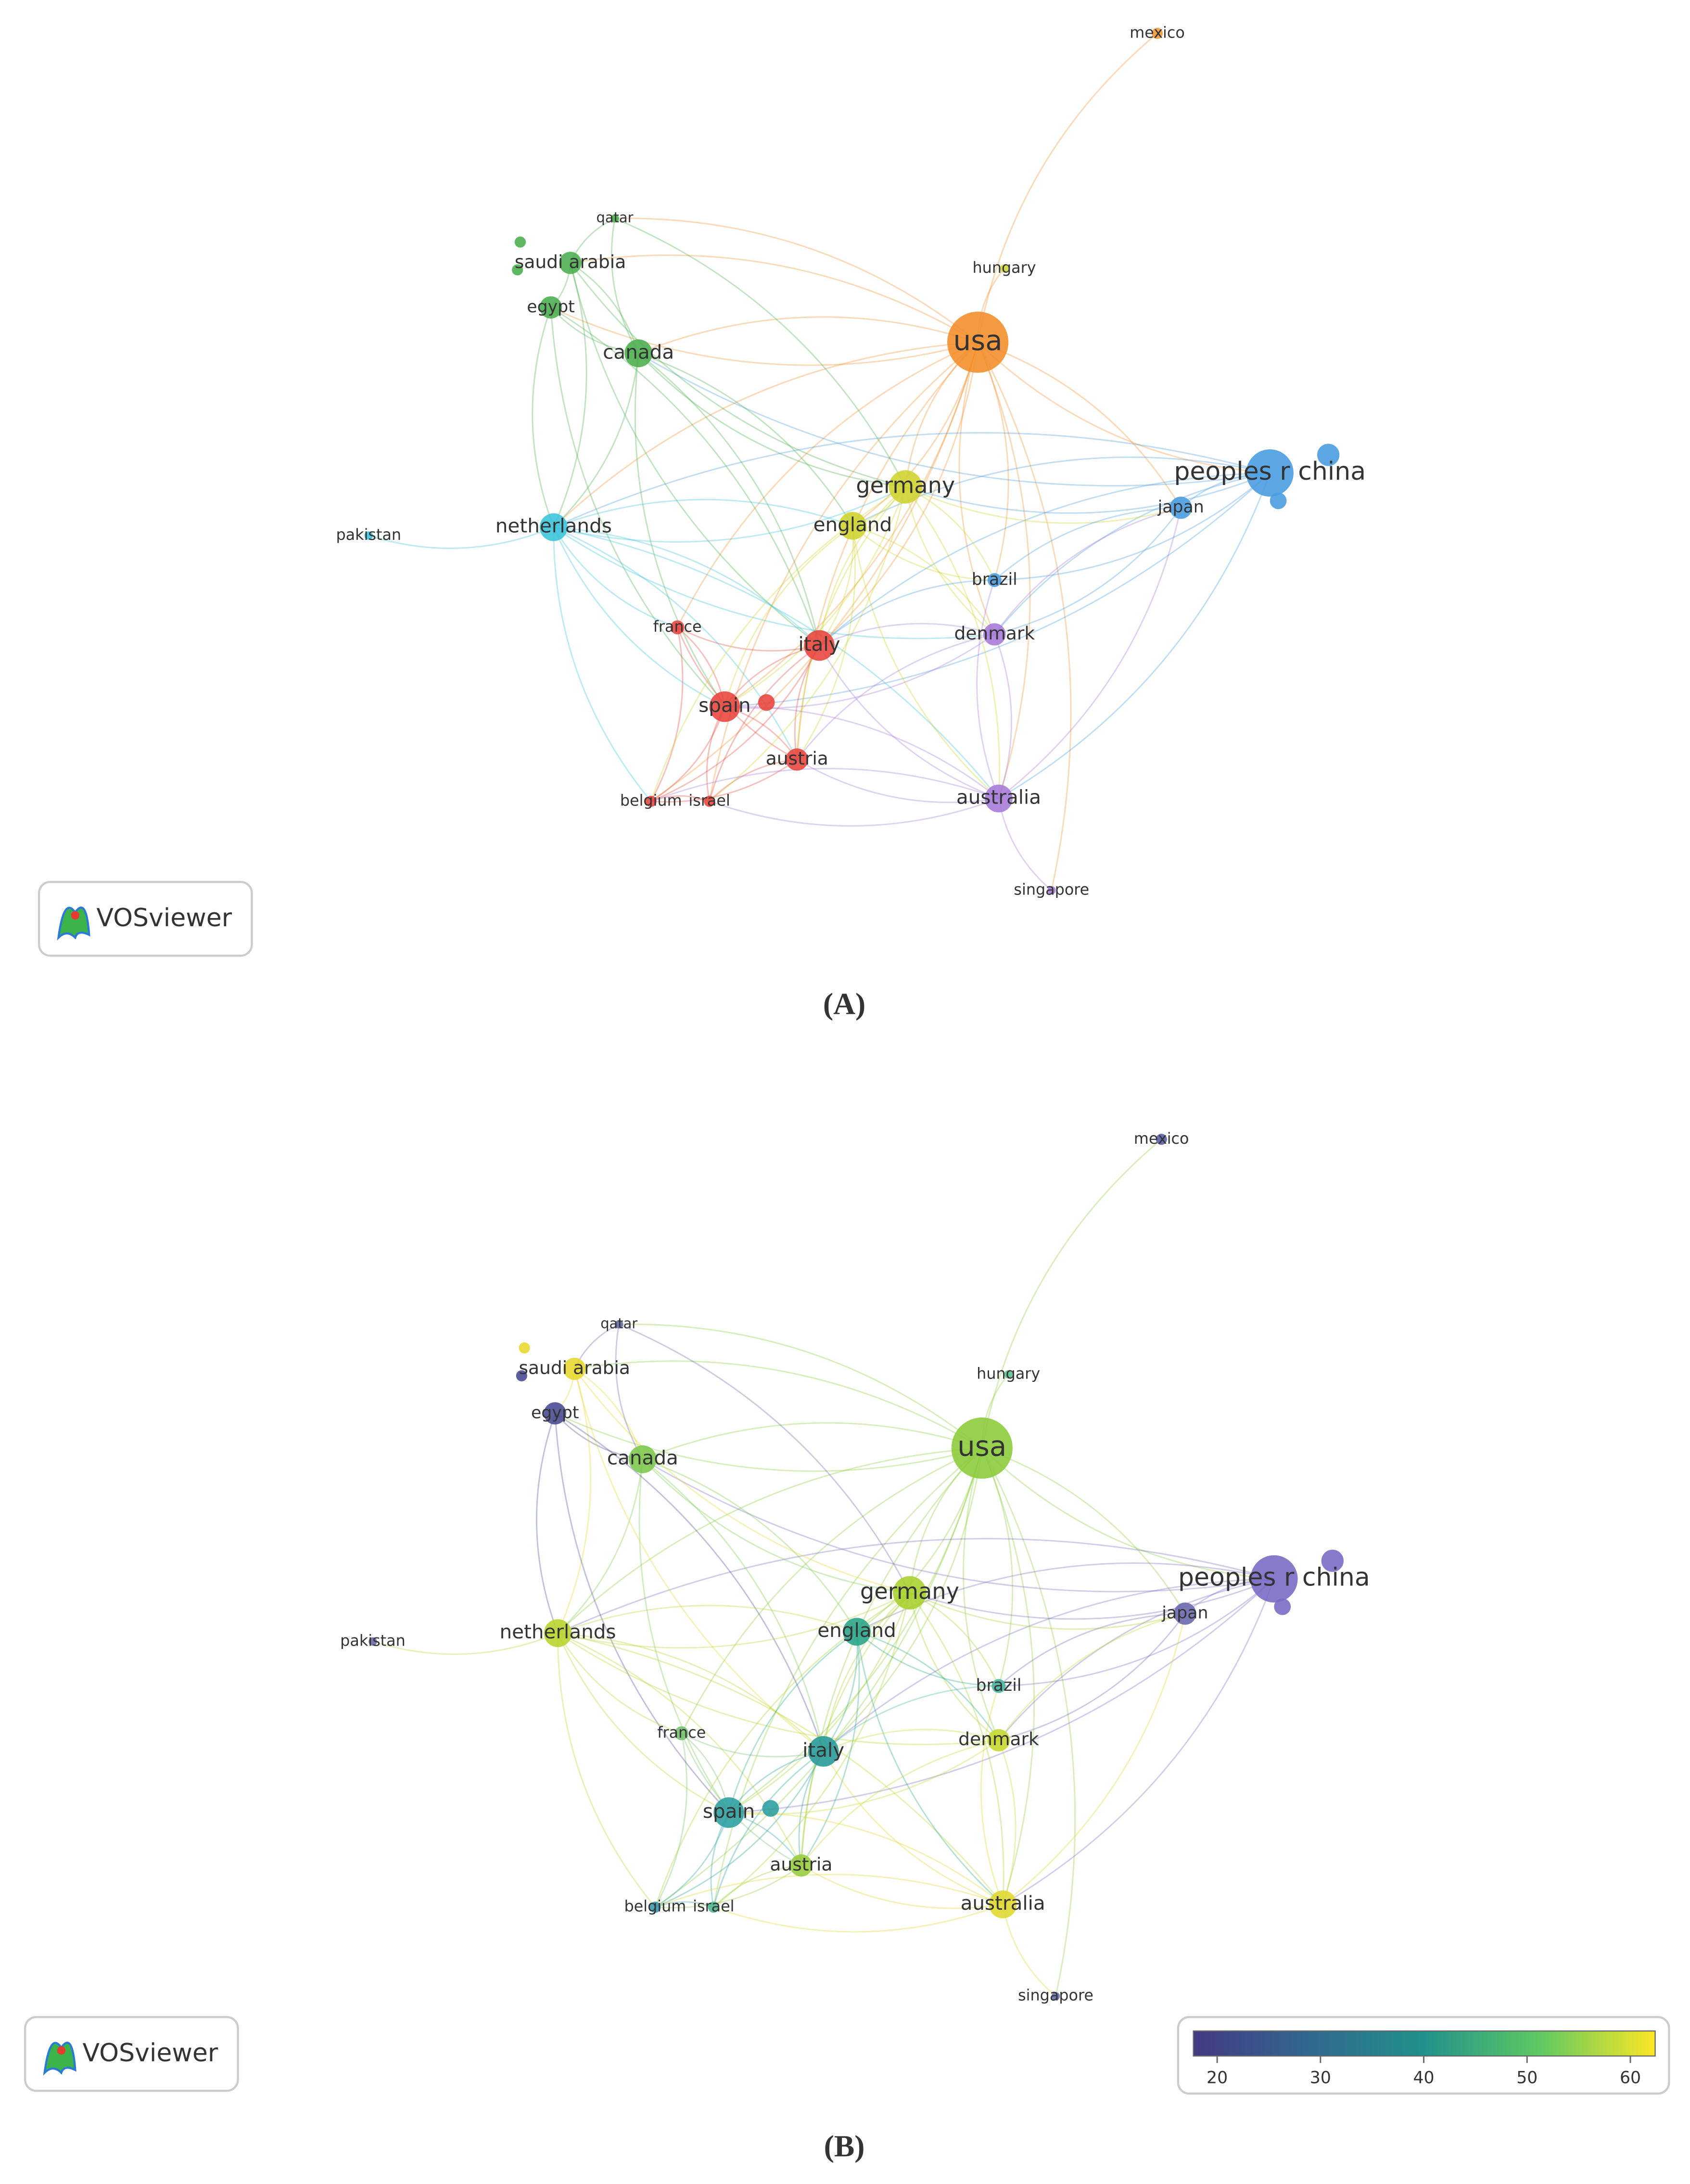 The image size is (1690, 2184). I want to click on logo-box, so click(145, 919).